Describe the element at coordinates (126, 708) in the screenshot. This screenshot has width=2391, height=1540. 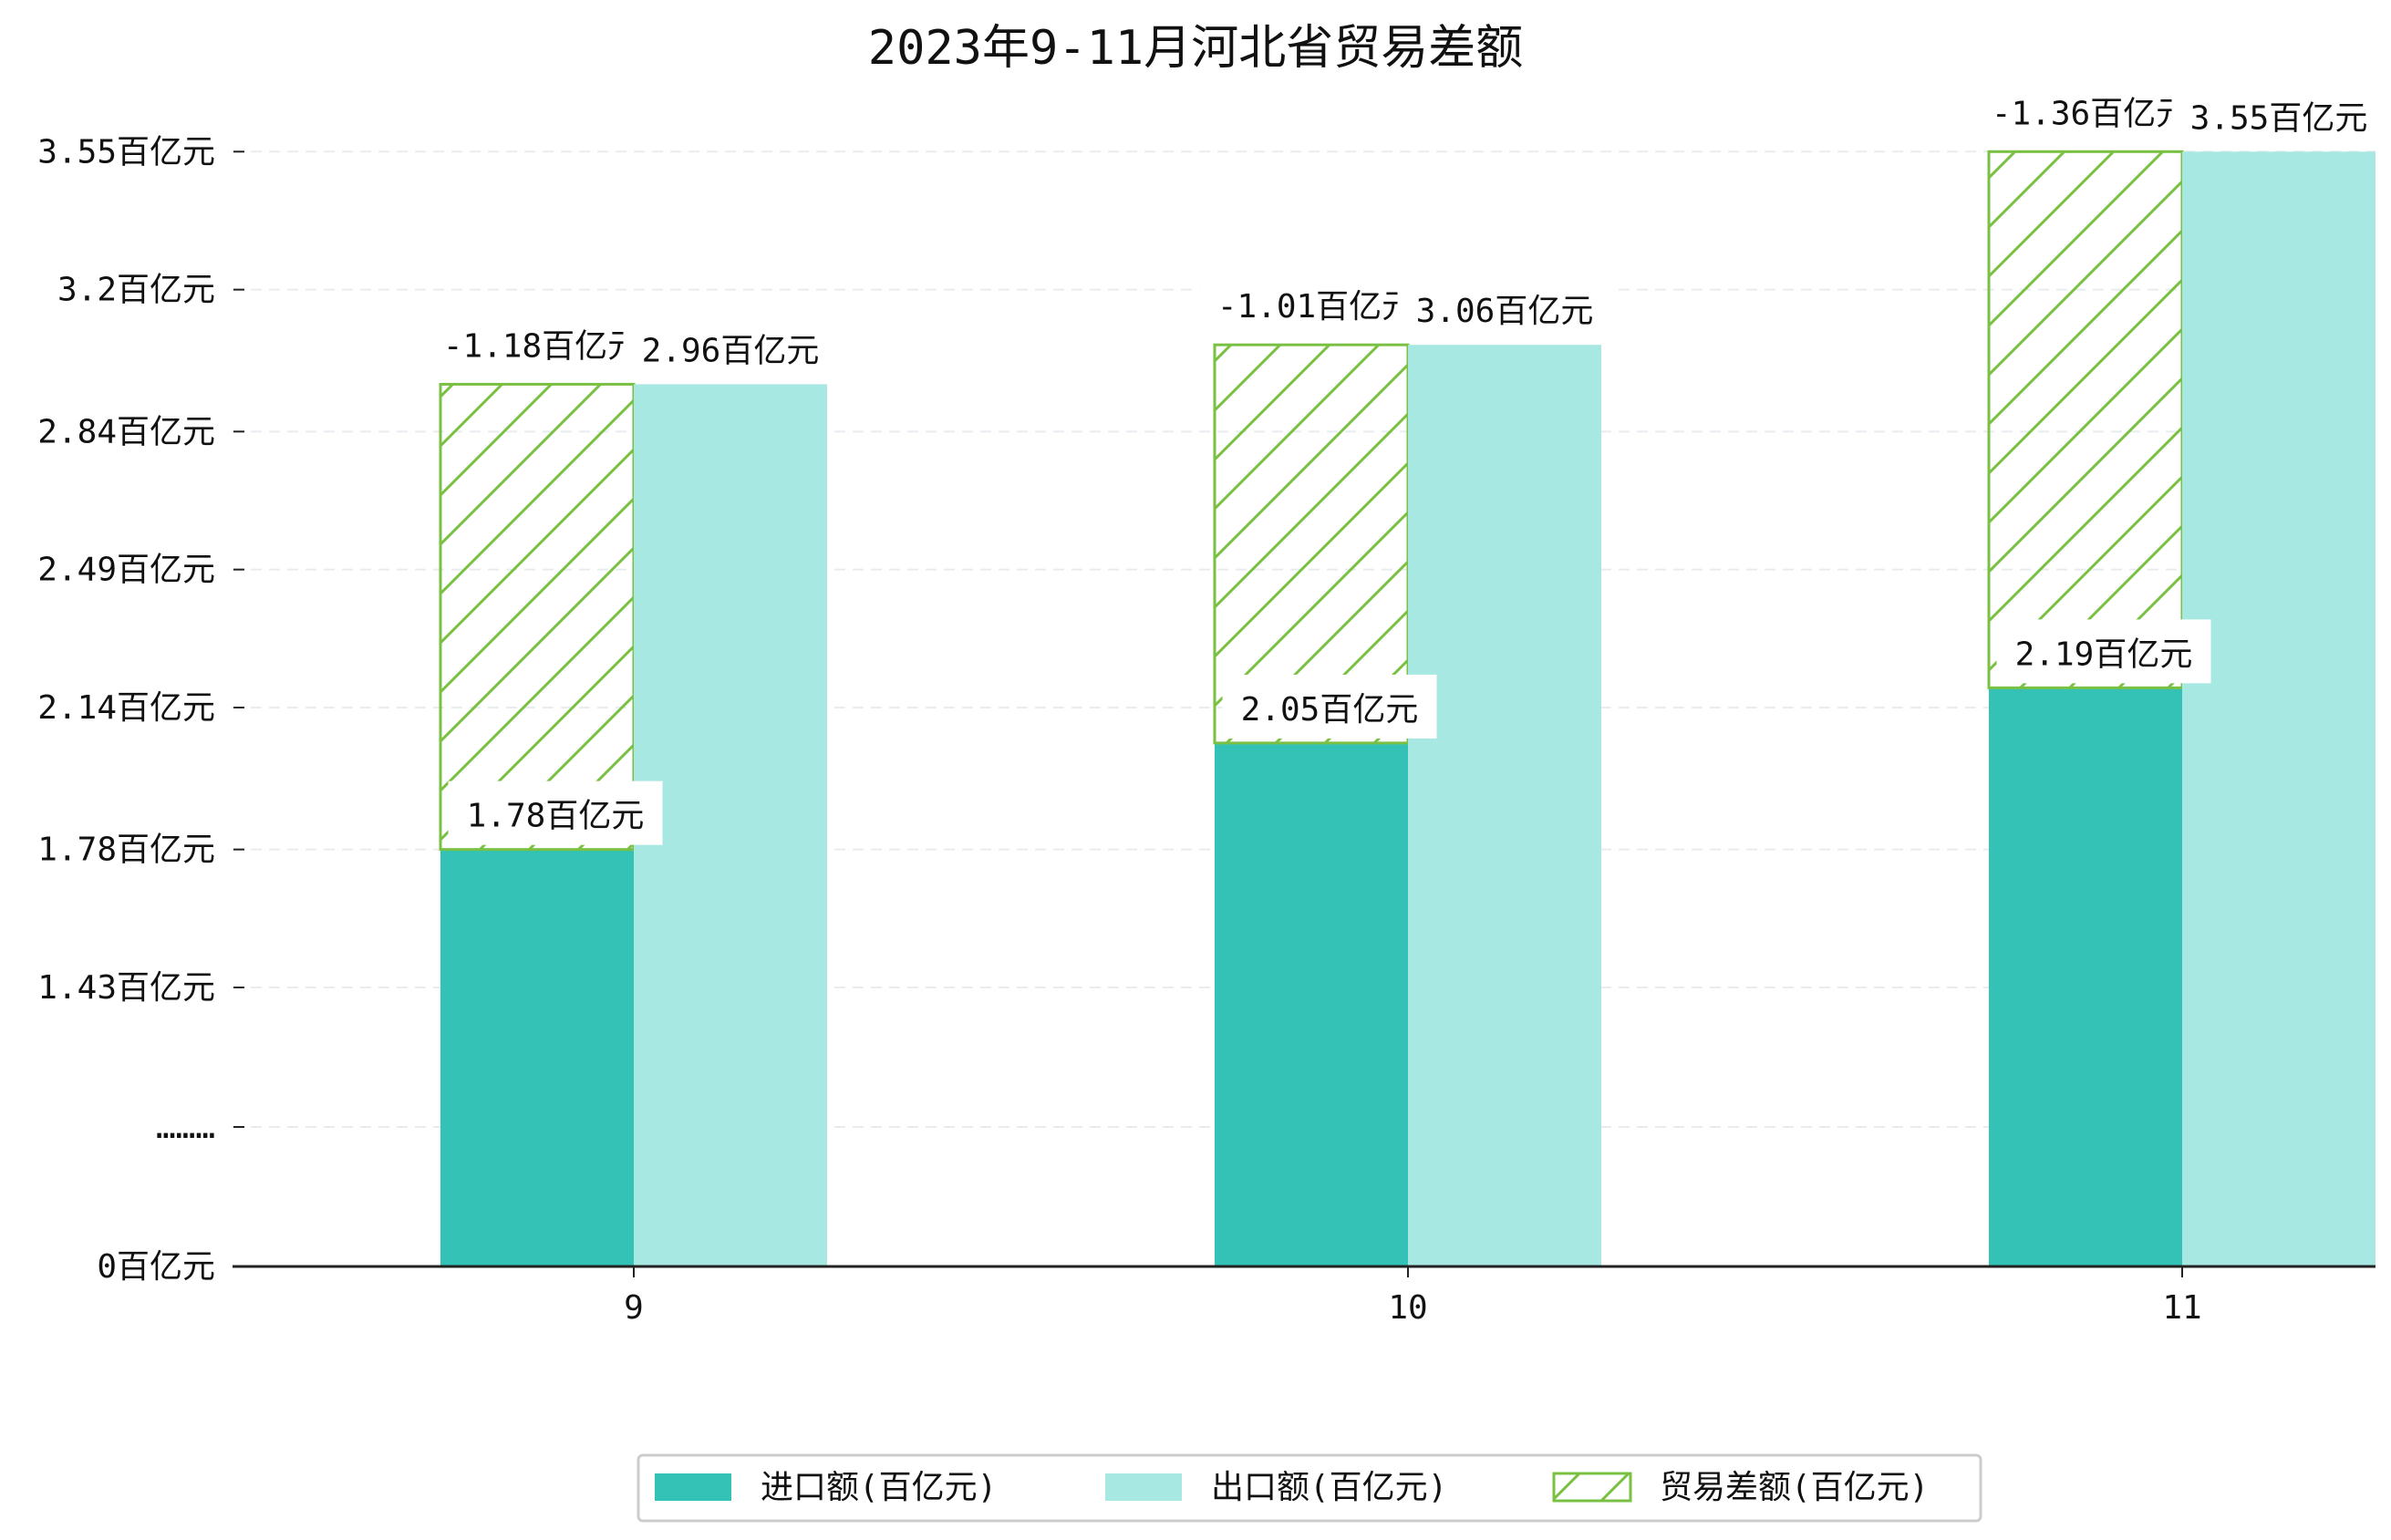
I see `y-tick-label: 2.14百亿元` at that location.